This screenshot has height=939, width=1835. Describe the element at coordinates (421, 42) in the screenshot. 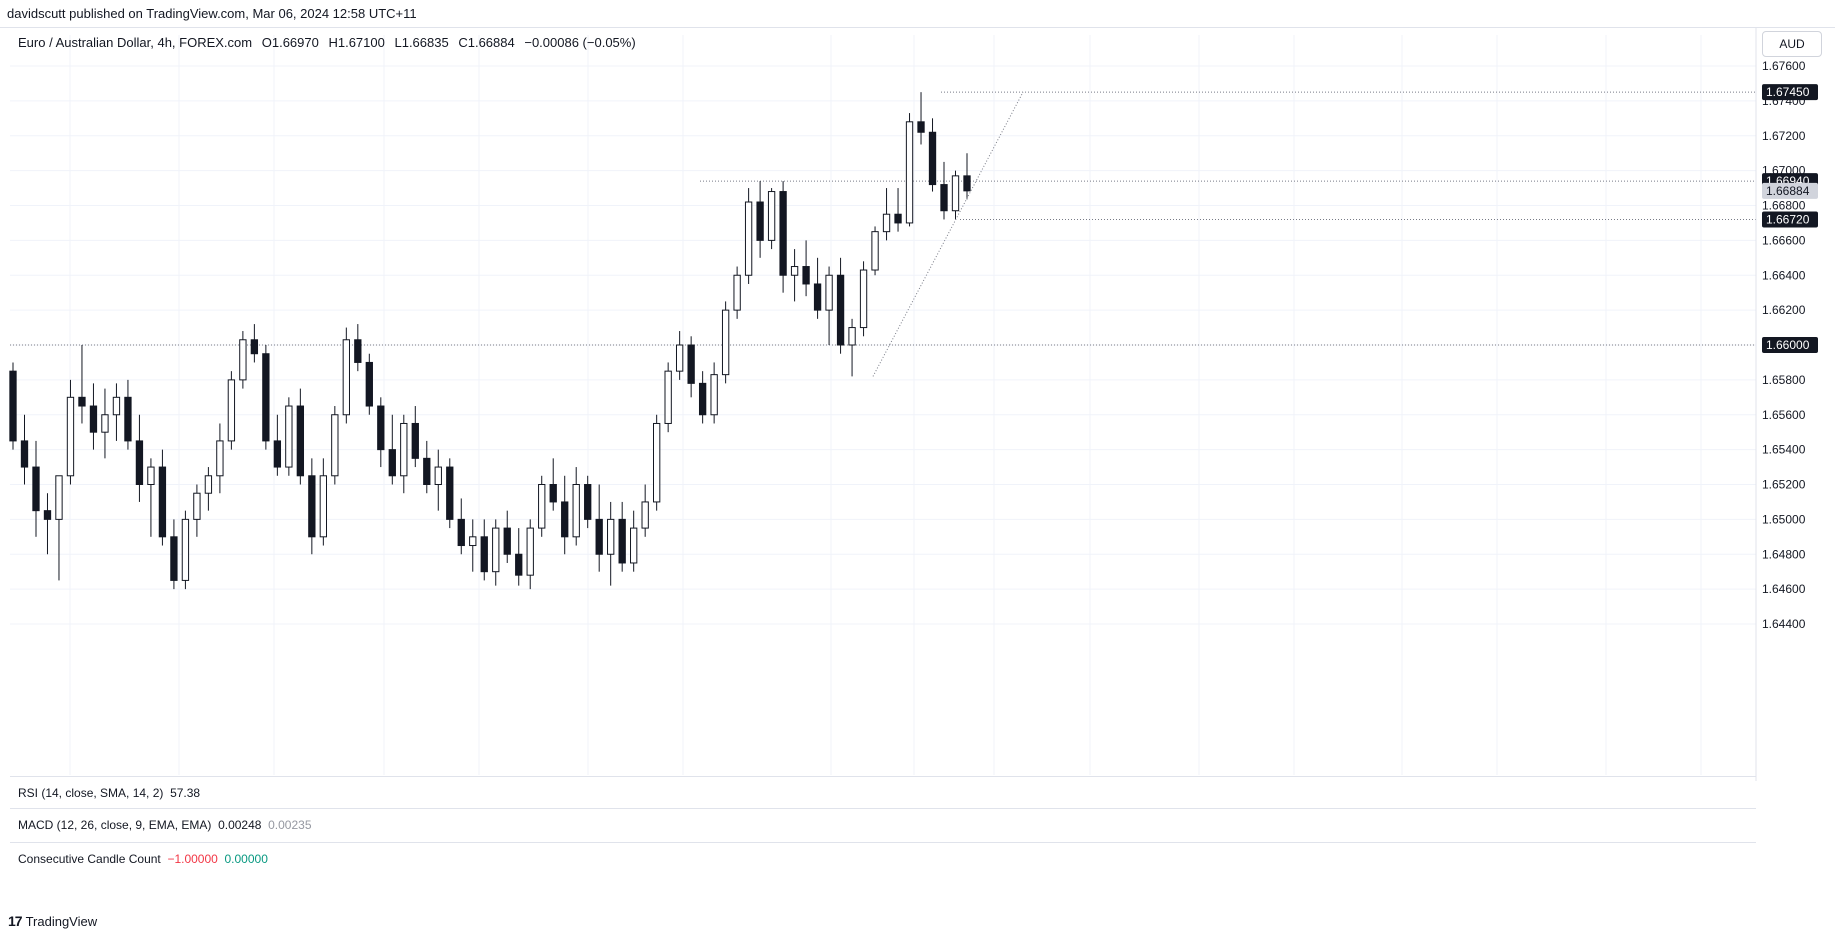

I see `ohlc-low: L1.66835` at that location.